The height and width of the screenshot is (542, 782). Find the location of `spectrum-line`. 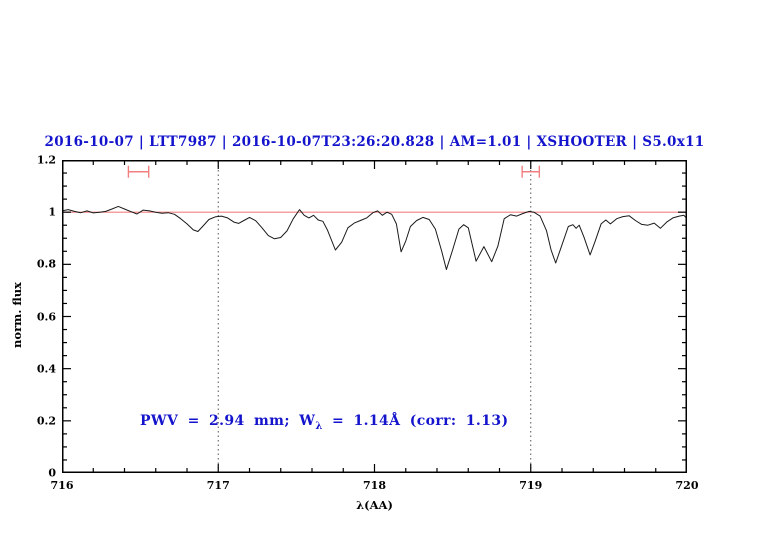

spectrum-line is located at coordinates (374, 237).